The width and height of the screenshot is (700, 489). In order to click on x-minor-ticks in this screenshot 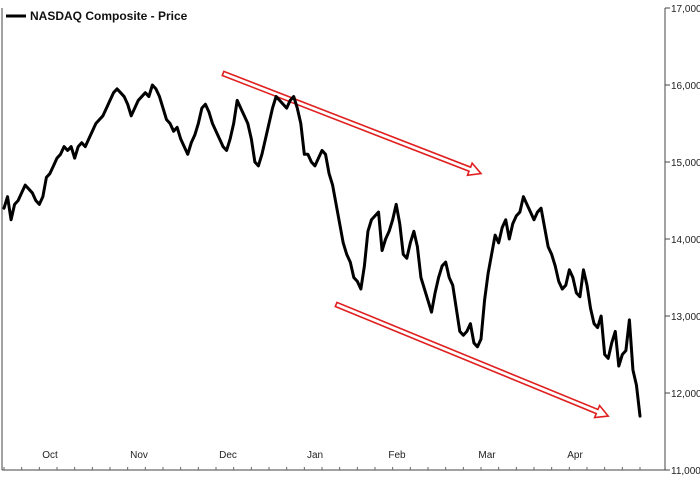, I will do `click(322, 468)`.